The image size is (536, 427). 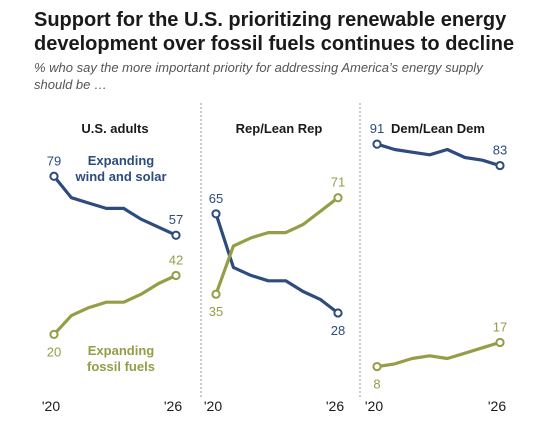 I want to click on data-label-first: 8, so click(x=376, y=384).